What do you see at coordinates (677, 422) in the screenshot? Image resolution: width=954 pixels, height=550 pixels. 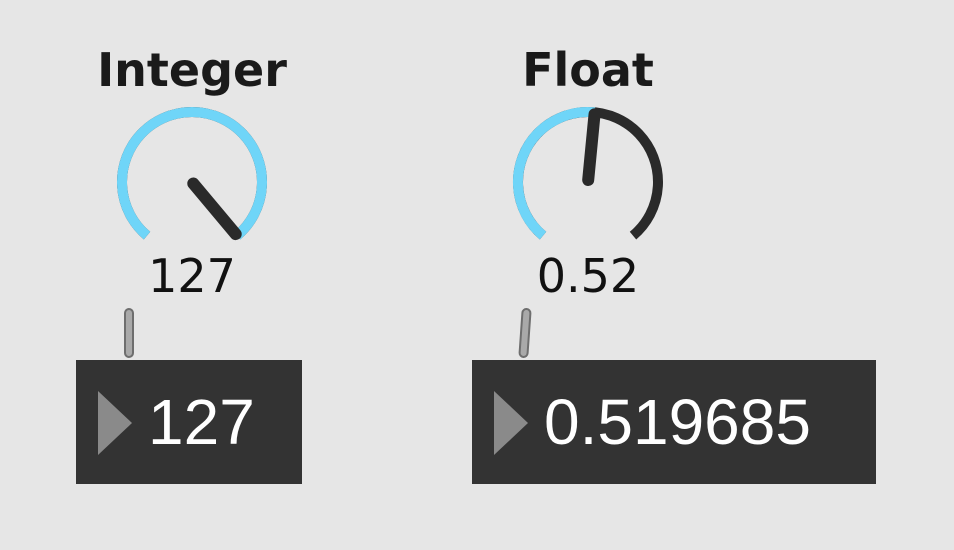 I see `float-number-box-value: 0.519685` at bounding box center [677, 422].